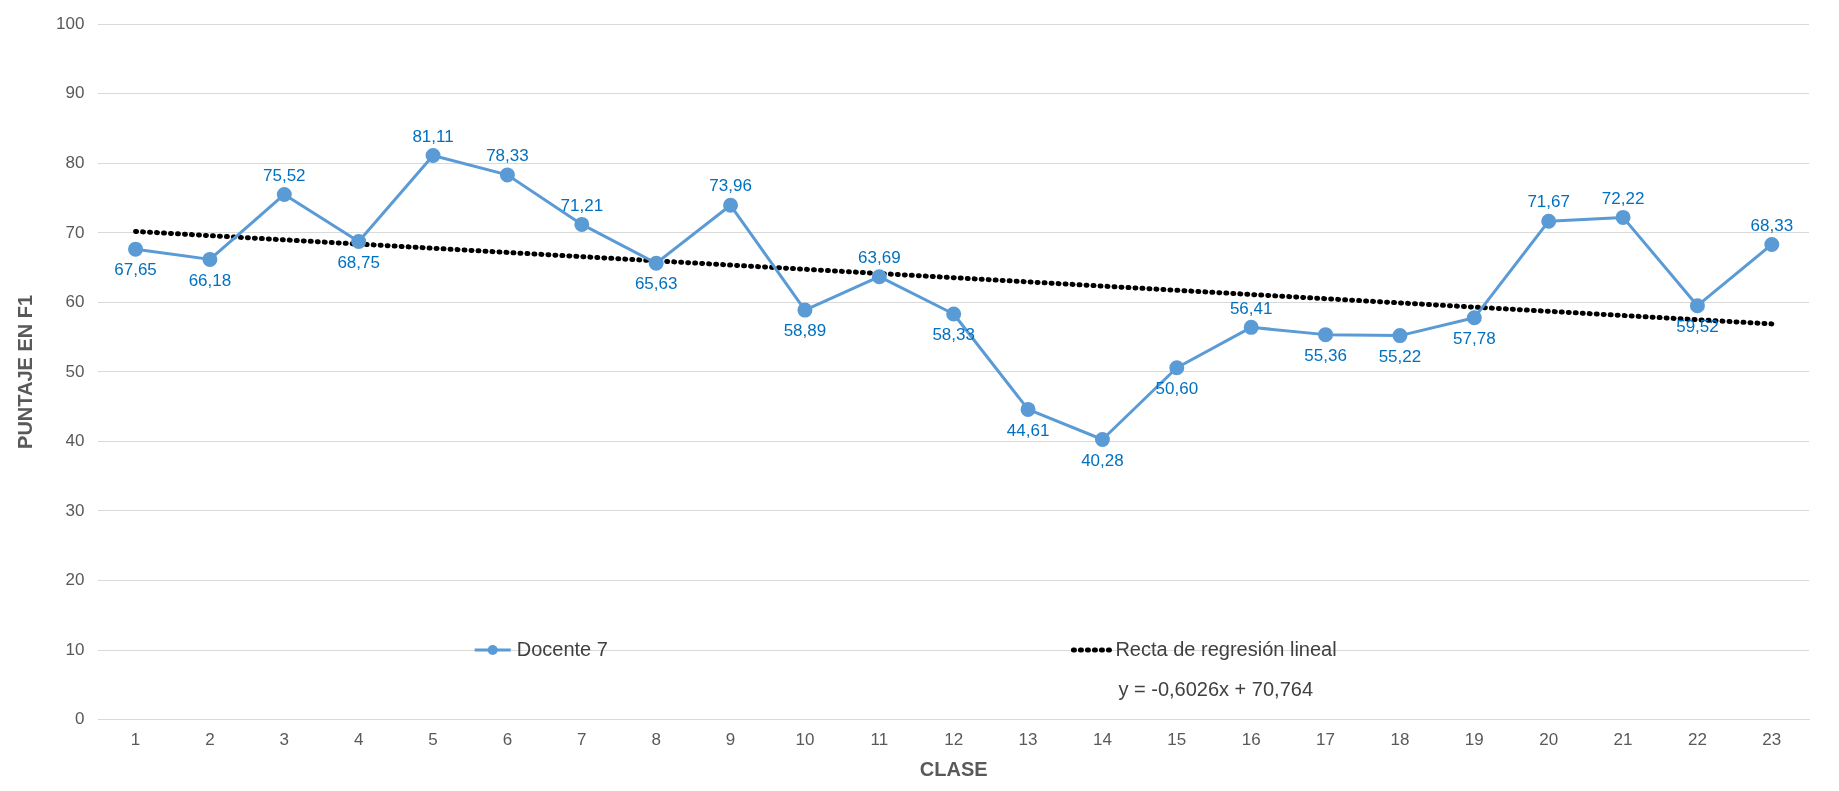  I want to click on data-label: 81,11, so click(433, 136).